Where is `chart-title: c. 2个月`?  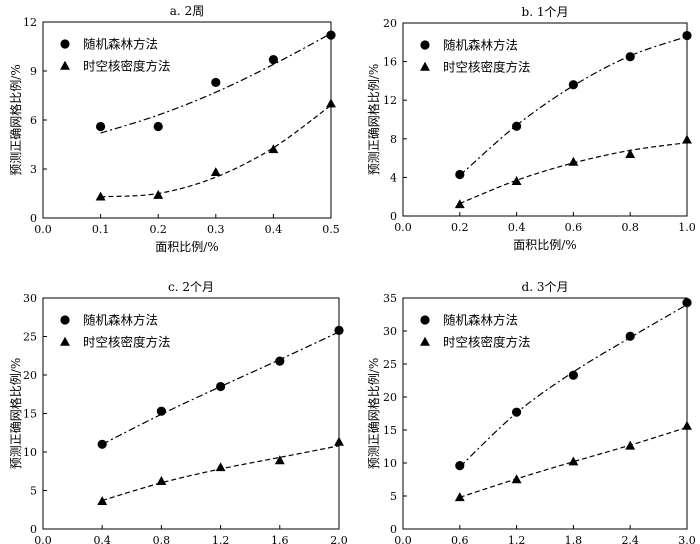
chart-title: c. 2个月 is located at coordinates (191, 287).